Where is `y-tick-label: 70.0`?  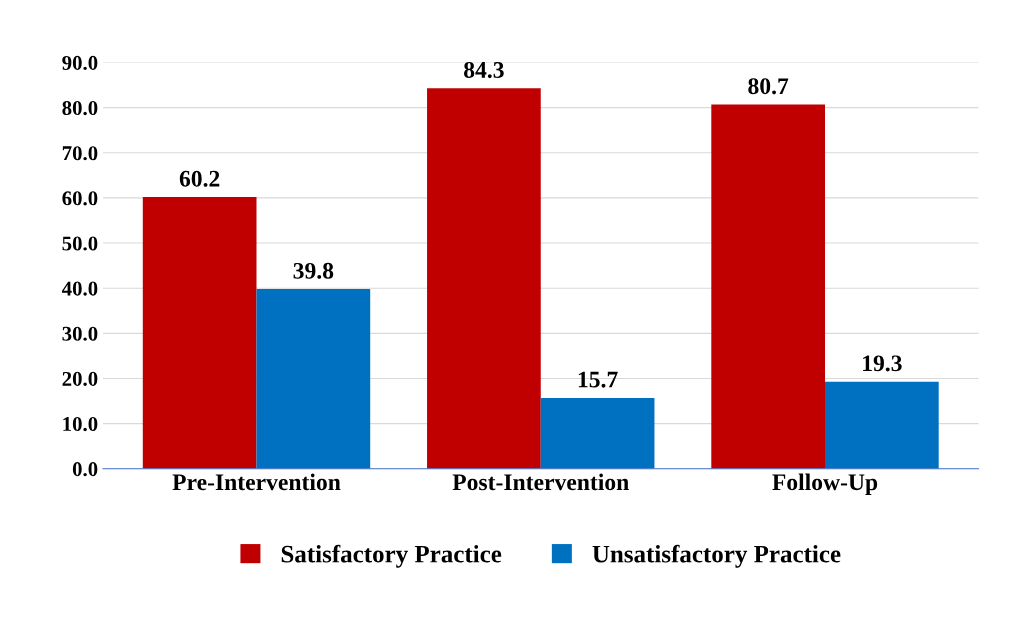
y-tick-label: 70.0 is located at coordinates (80, 153).